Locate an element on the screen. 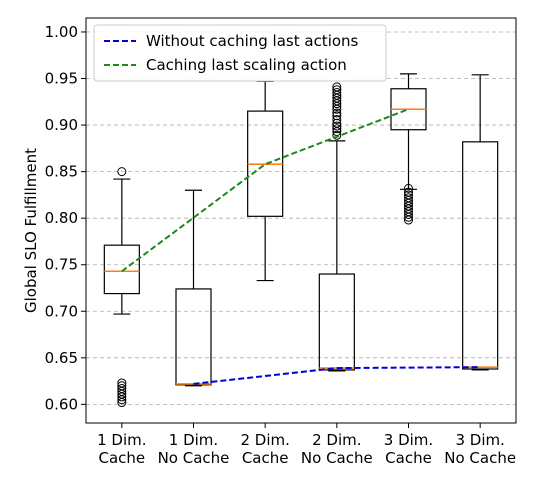 This screenshot has height=490, width=539. y-tick-label: 0.90 is located at coordinates (61, 125).